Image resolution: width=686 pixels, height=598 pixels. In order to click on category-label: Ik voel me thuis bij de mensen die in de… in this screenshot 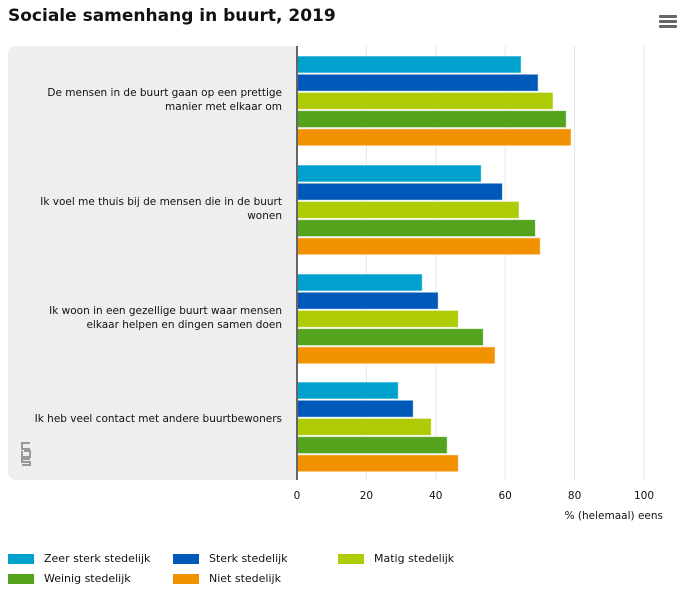, I will do `click(161, 209)`.